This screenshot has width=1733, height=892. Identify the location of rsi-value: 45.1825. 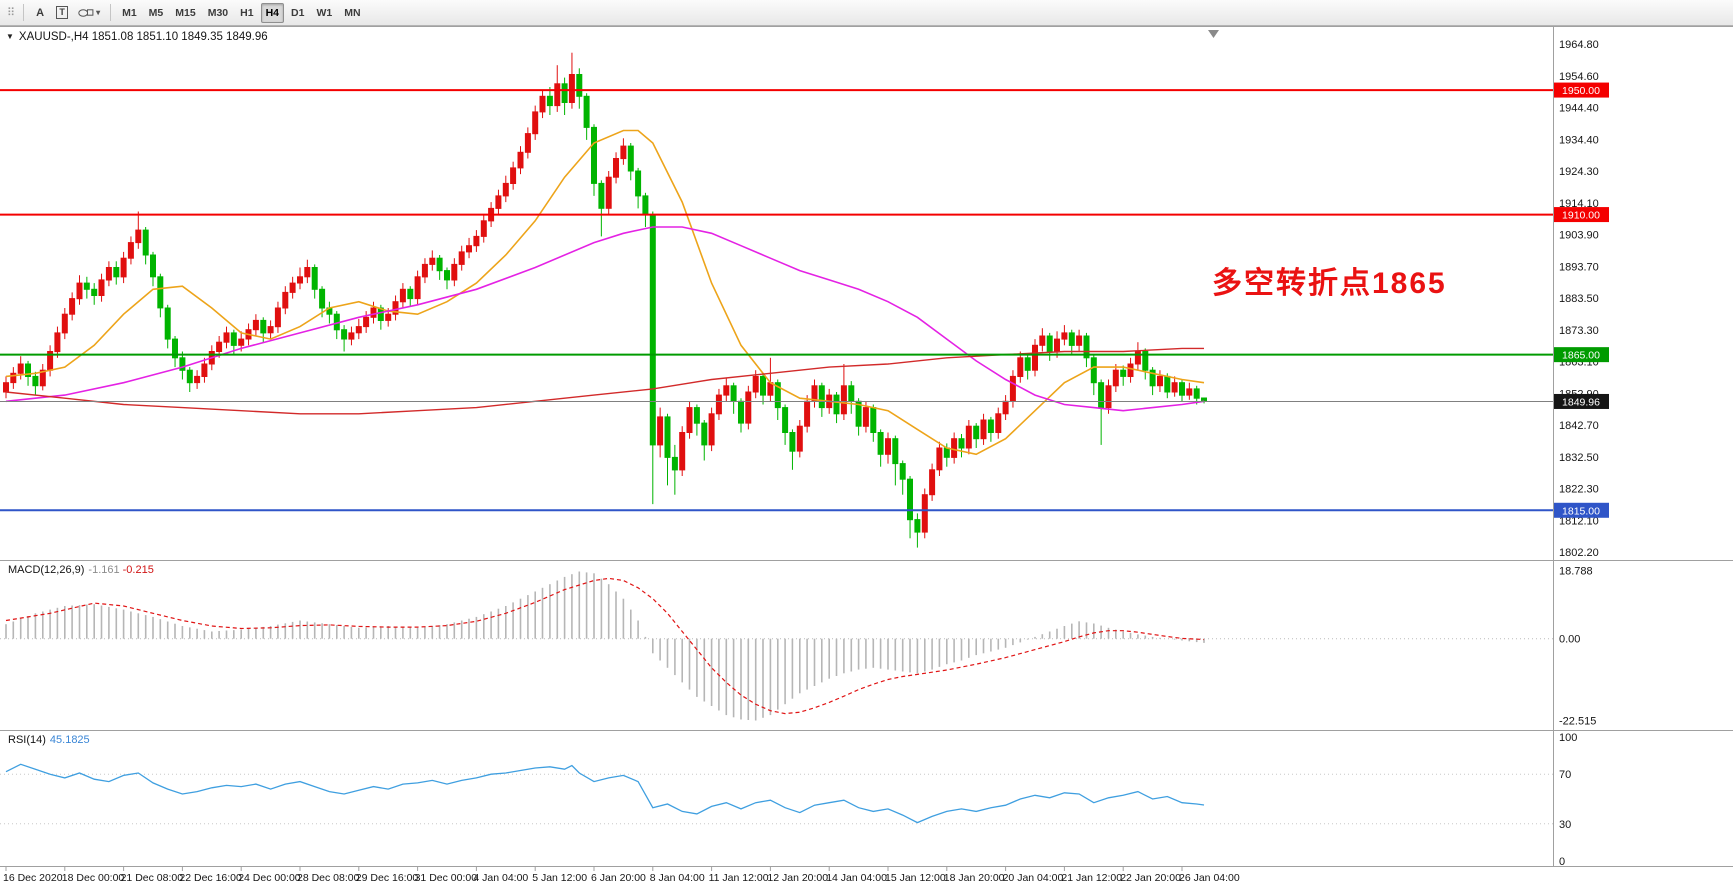
(69, 740).